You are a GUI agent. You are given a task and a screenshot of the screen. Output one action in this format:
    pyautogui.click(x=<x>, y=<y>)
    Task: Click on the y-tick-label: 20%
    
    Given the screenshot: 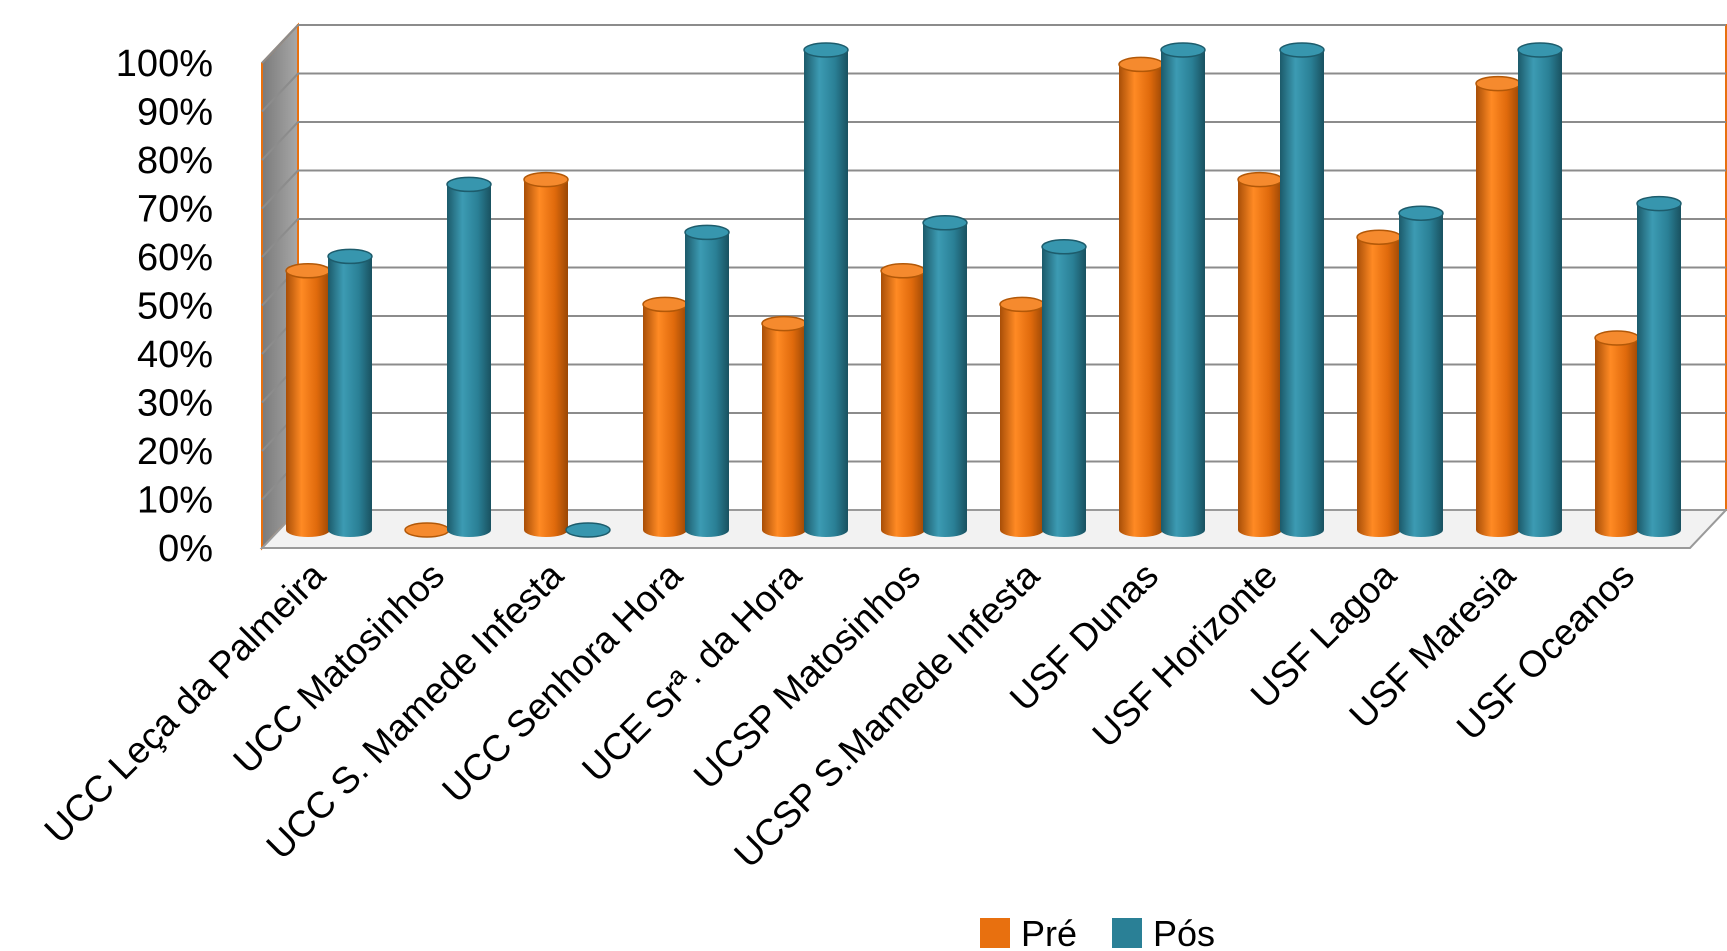 What is the action you would take?
    pyautogui.click(x=175, y=452)
    